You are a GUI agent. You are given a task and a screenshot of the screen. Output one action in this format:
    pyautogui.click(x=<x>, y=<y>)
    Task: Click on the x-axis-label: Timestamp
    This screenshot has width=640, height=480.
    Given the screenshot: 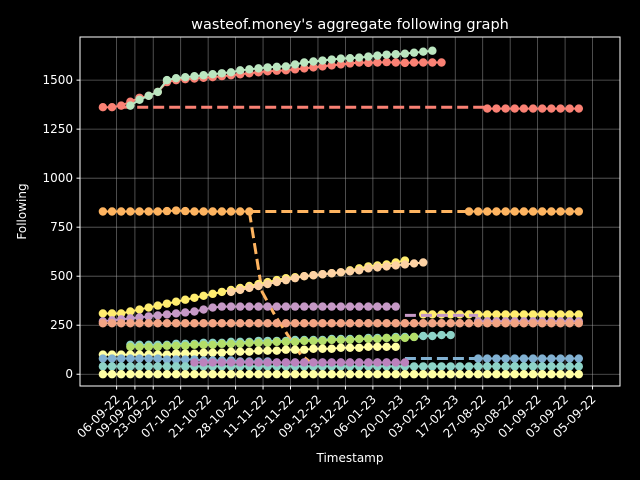 What is the action you would take?
    pyautogui.click(x=350, y=458)
    